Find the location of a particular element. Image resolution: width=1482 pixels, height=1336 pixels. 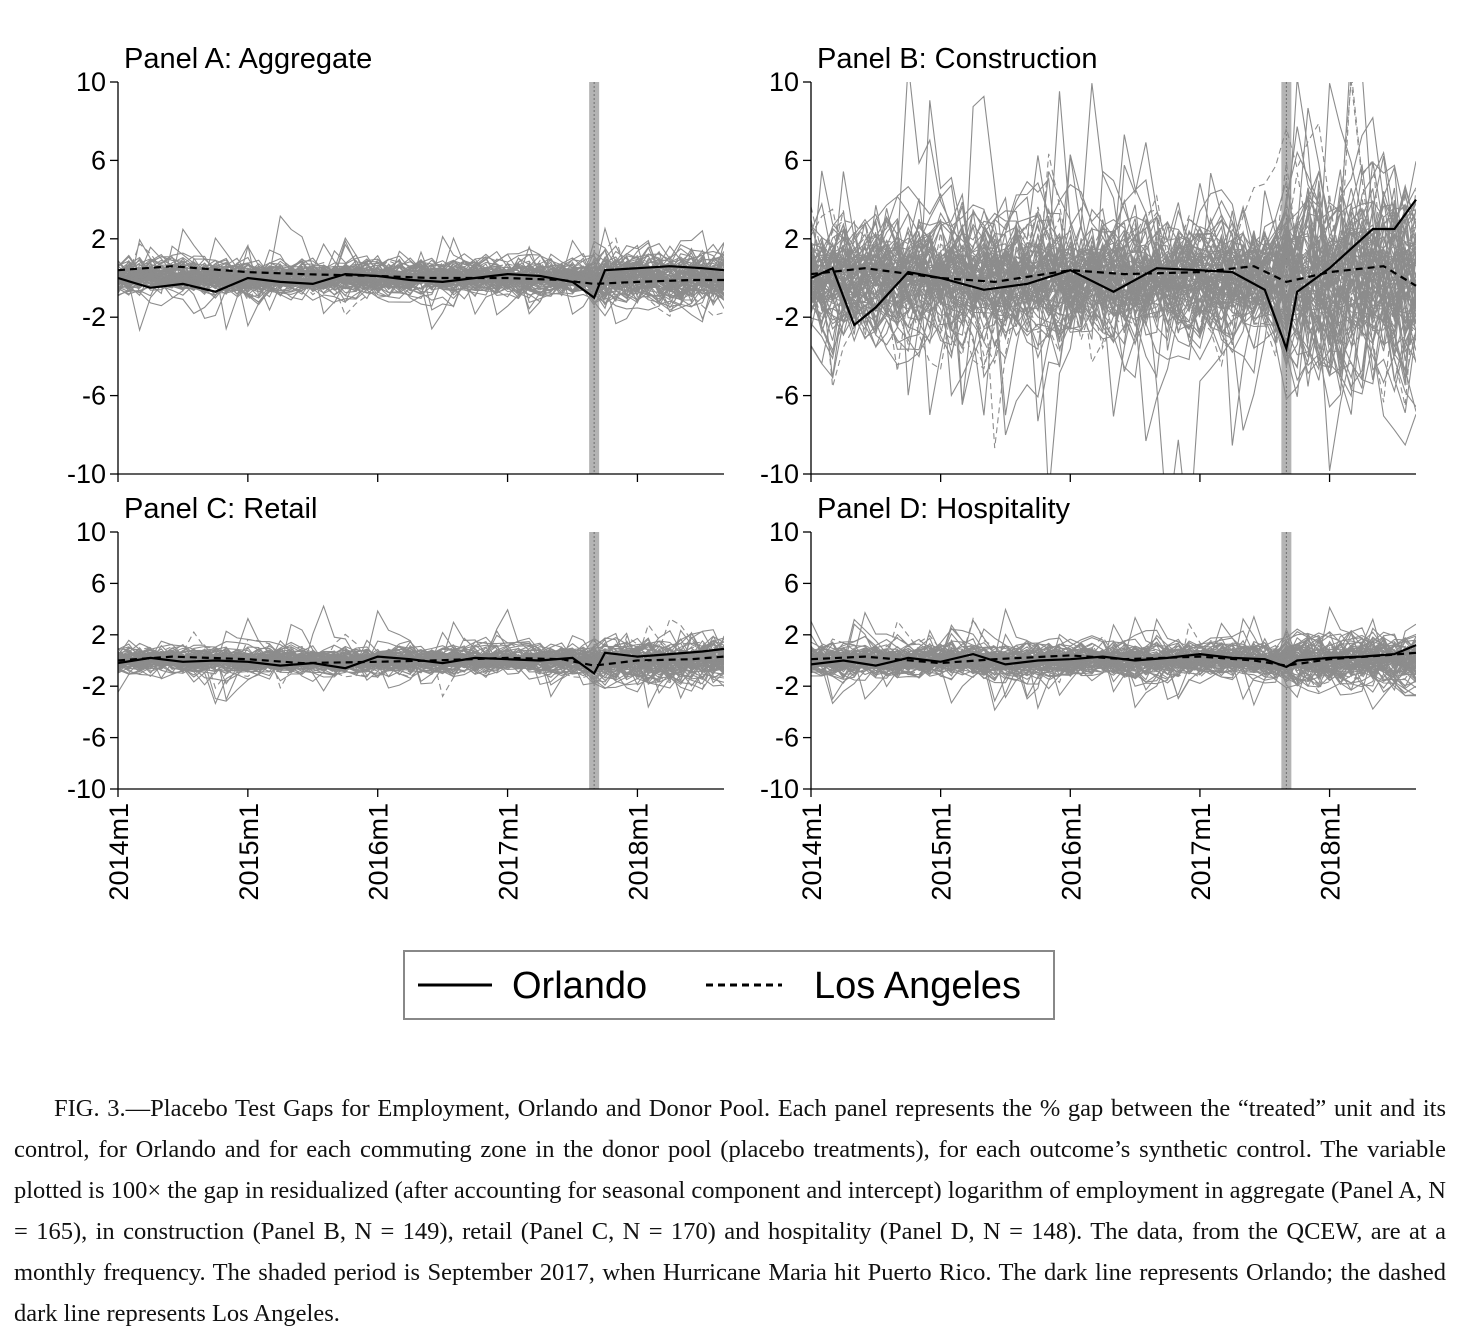

panel-title: Panel D: Hospitality is located at coordinates (944, 509).